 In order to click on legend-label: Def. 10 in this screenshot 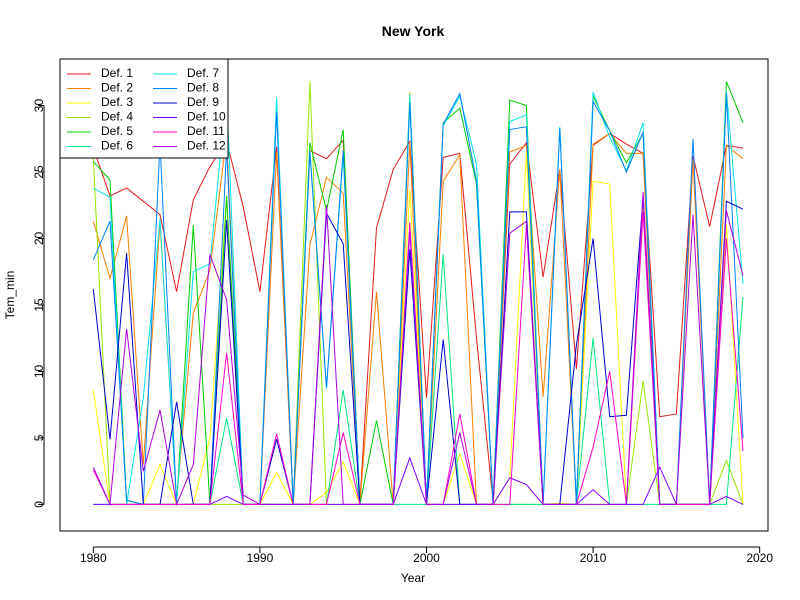, I will do `click(206, 117)`.